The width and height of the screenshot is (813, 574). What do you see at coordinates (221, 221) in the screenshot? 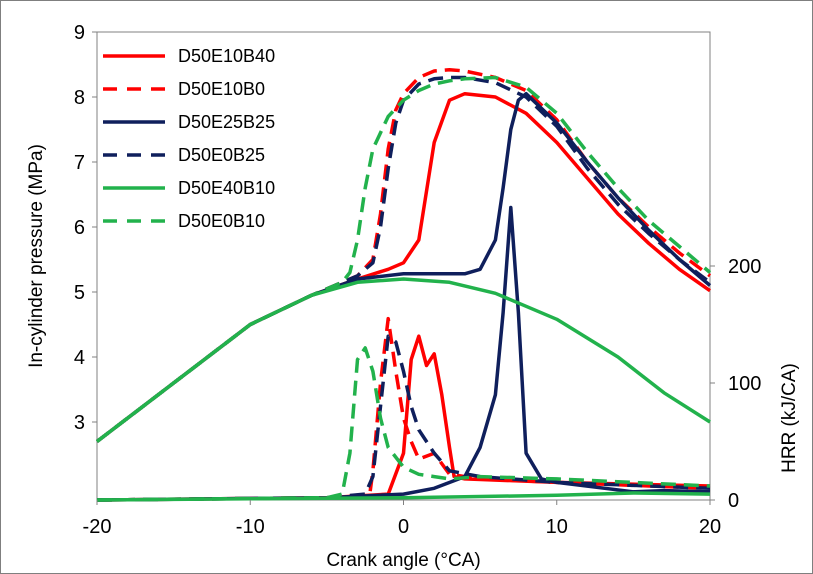
I see `legend-label-d50e0b10: D50E0B10` at bounding box center [221, 221].